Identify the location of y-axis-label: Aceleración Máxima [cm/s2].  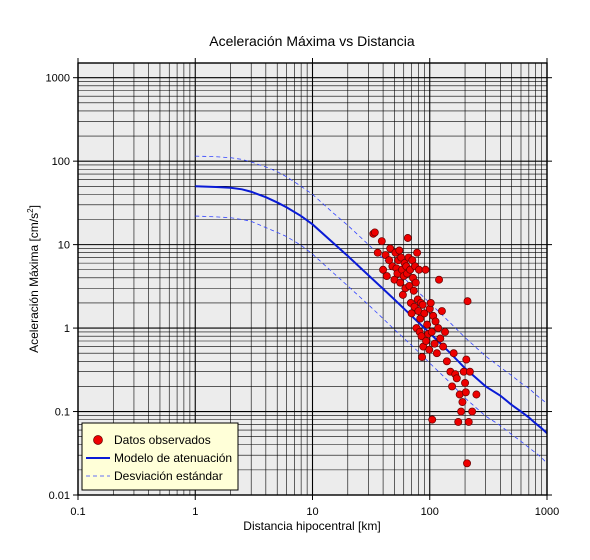
(33, 279).